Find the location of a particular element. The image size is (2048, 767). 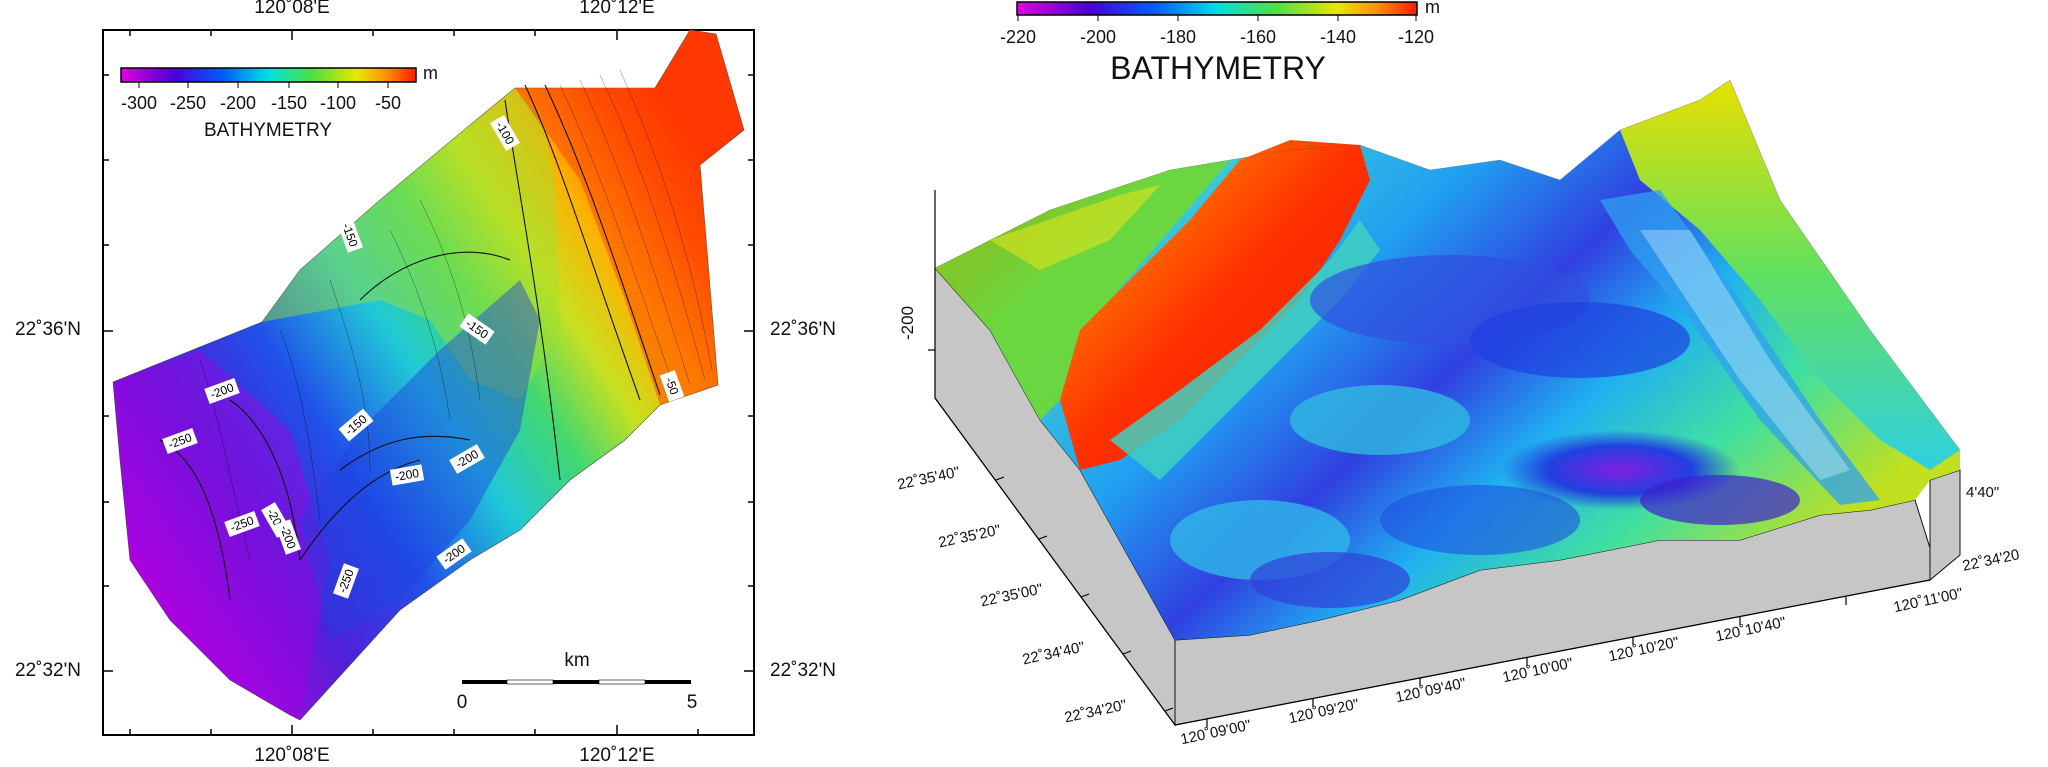

svg-text: -200 is located at coordinates (407, 475).